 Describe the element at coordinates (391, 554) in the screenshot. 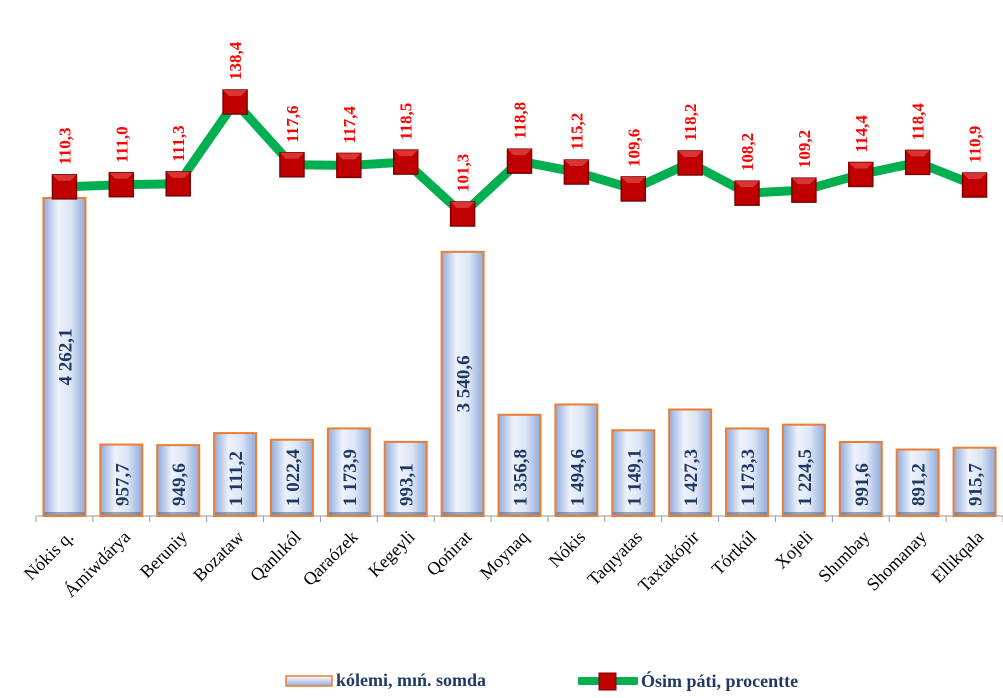

I see `category-label: Kegeyli` at that location.